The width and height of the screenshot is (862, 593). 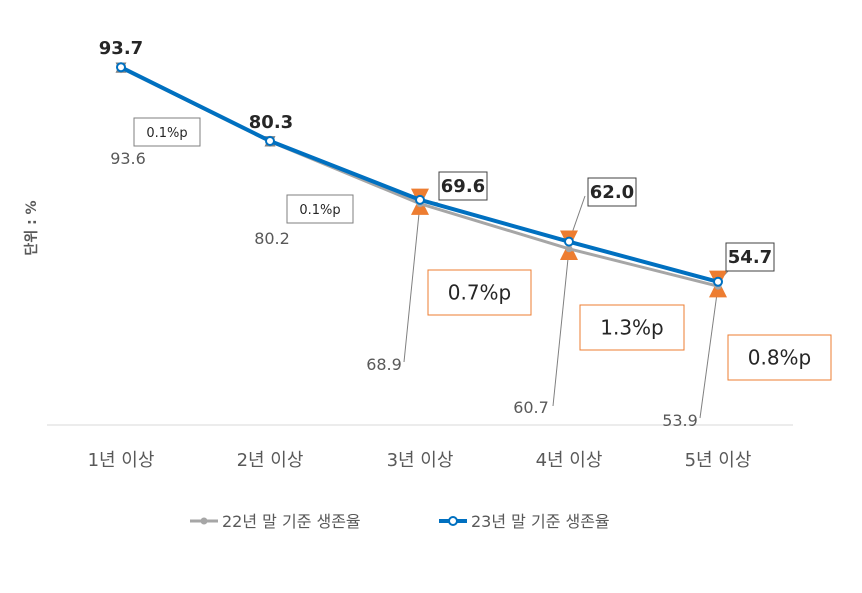 I want to click on data-label-22: 53.9, so click(x=680, y=420).